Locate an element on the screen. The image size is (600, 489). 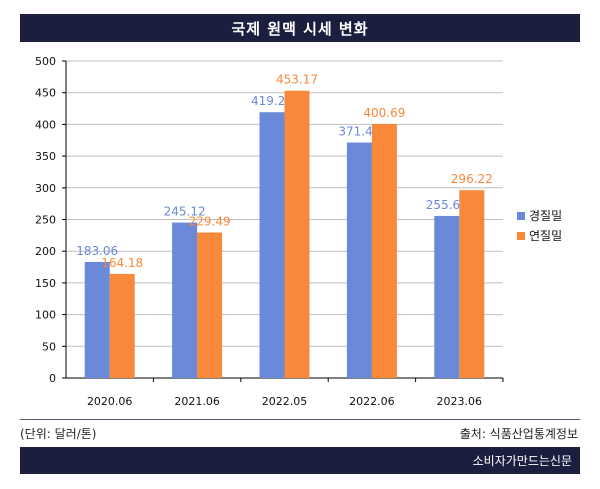
legend-label: 연질밀 is located at coordinates (545, 236).